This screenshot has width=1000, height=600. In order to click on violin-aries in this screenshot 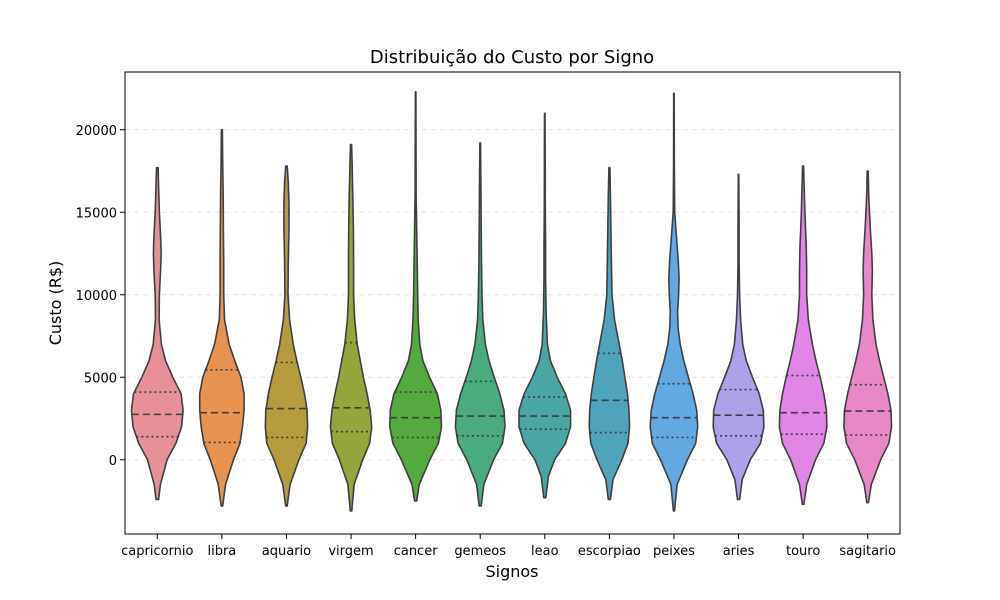, I will do `click(738, 337)`.